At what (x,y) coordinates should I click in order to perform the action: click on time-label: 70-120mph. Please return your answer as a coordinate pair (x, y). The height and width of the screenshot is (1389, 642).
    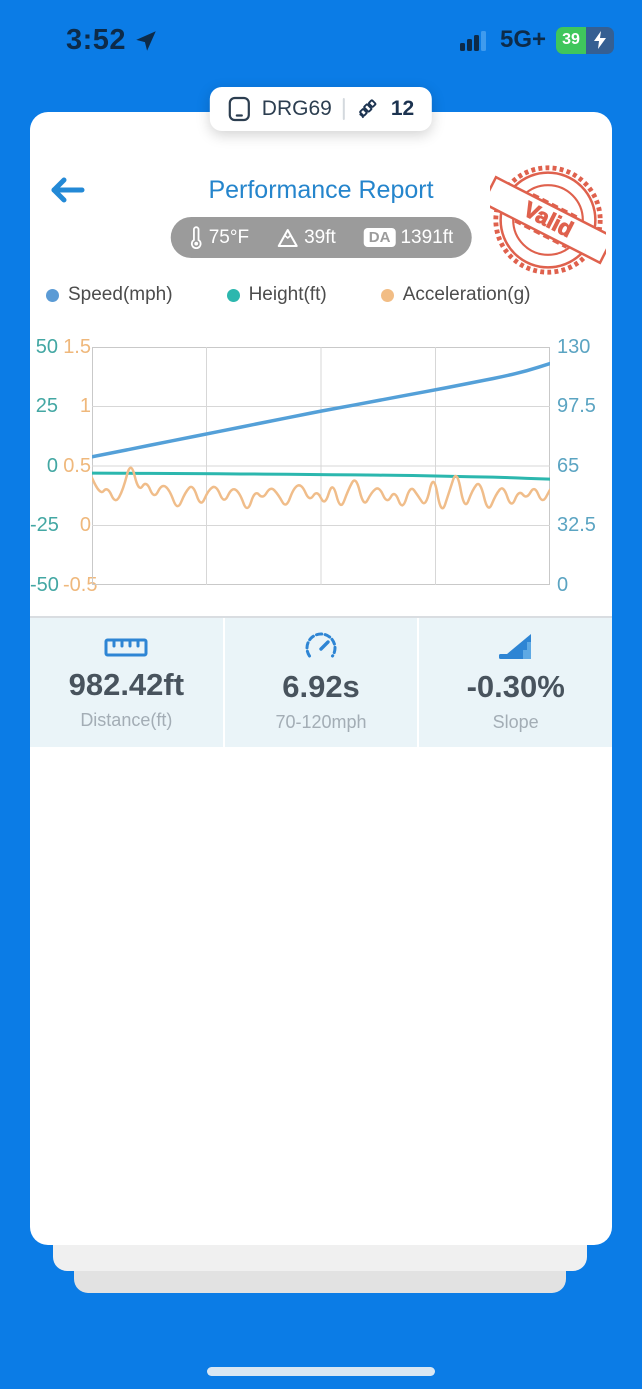
    Looking at the image, I should click on (321, 722).